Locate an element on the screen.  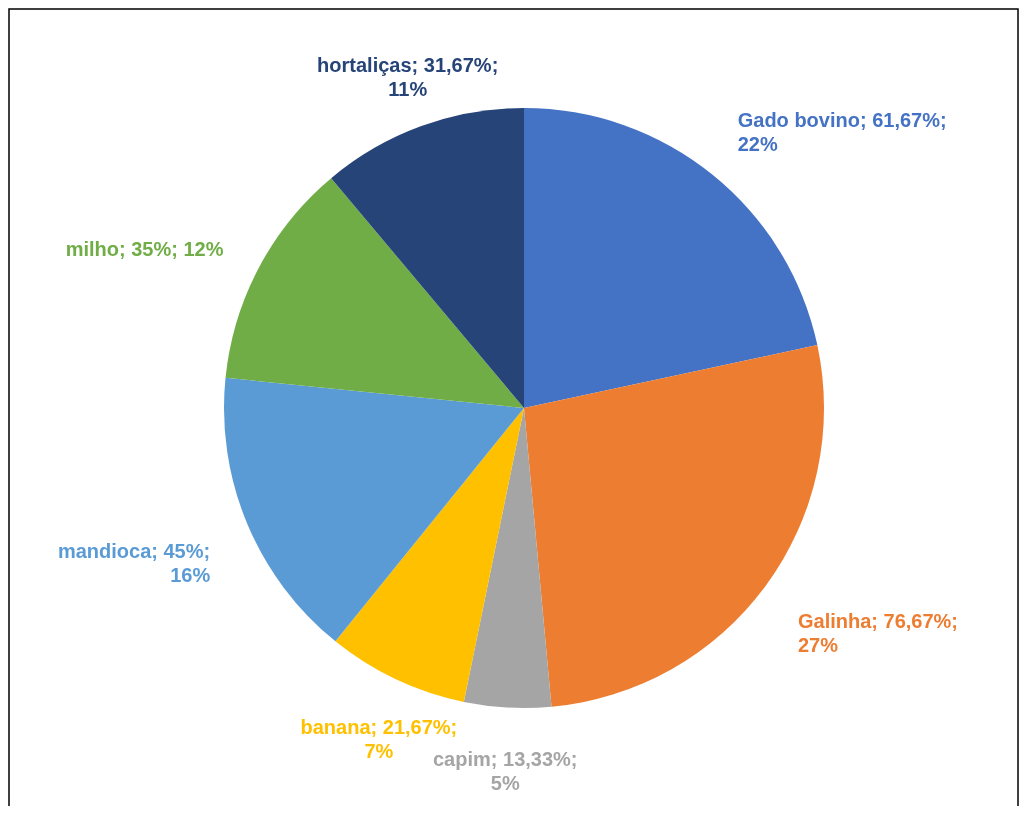
slice-label: milho; 35%; 12% is located at coordinates (144, 248).